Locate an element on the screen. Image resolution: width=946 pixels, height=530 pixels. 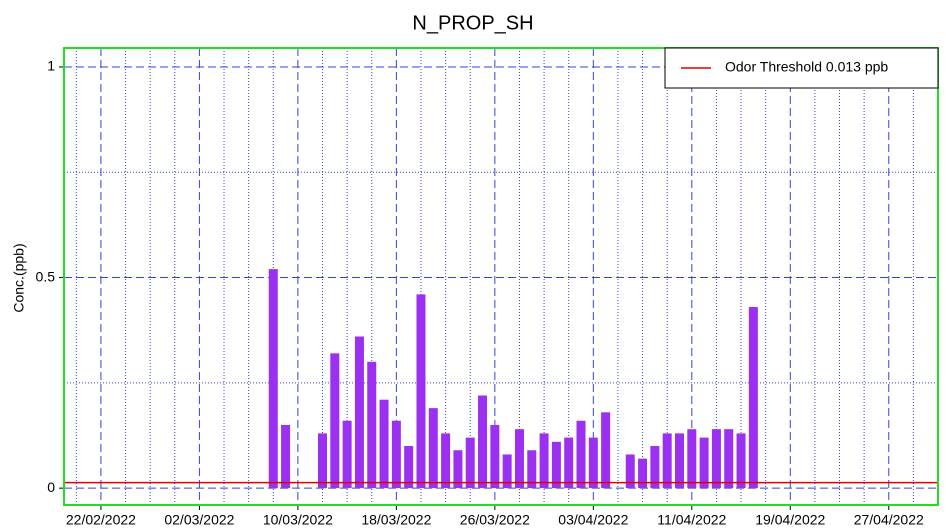
x-tick-label: 22/02/2022 is located at coordinates (101, 520).